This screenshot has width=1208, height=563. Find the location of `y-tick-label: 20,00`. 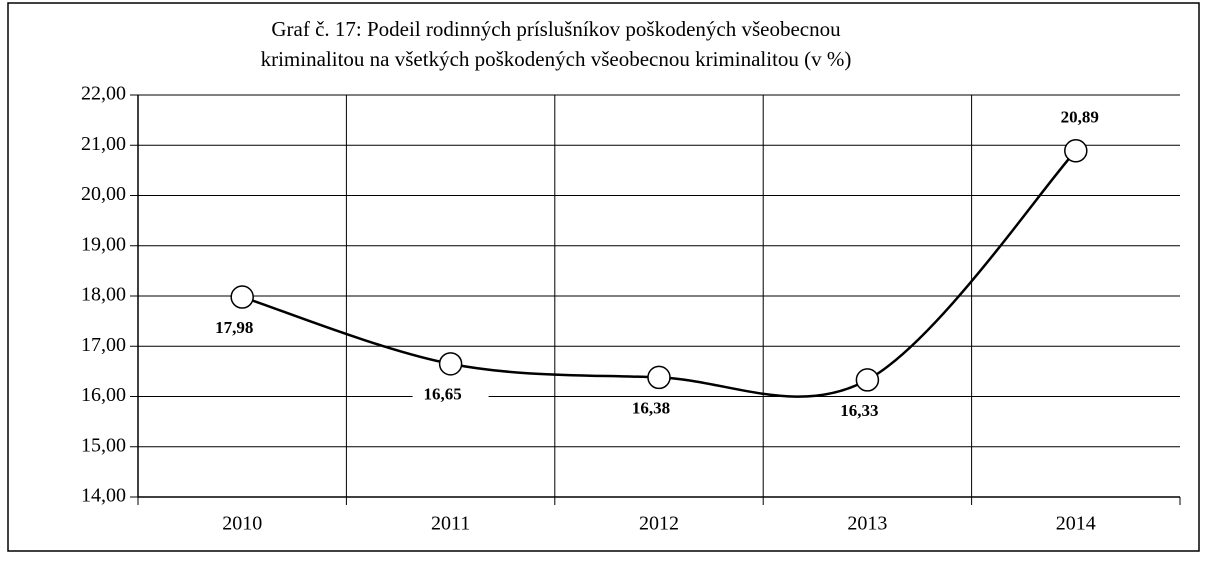

y-tick-label: 20,00 is located at coordinates (103, 194).